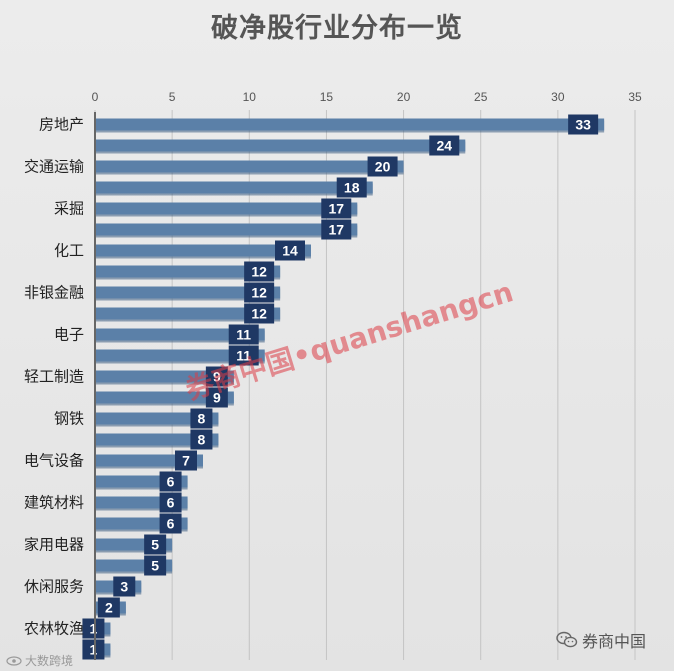 The width and height of the screenshot is (674, 671). I want to click on x-tick-label: 0, so click(95, 97).